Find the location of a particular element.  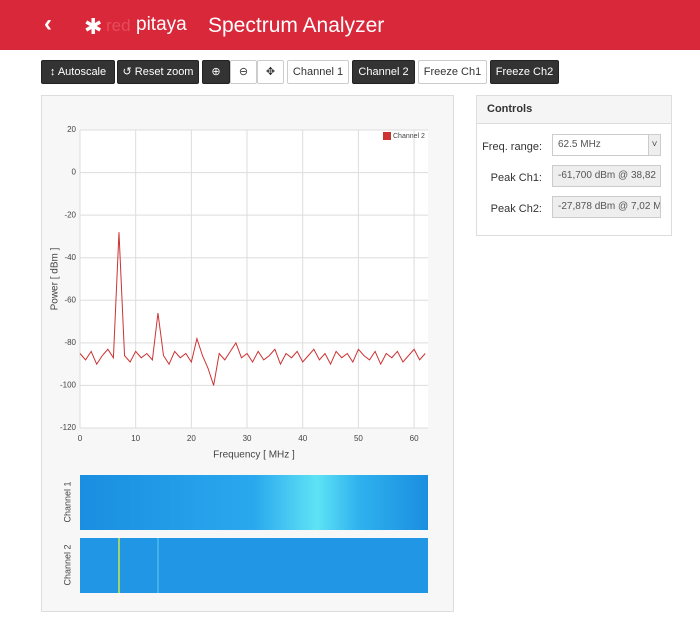

y-tick-label: -40 is located at coordinates (70, 257).